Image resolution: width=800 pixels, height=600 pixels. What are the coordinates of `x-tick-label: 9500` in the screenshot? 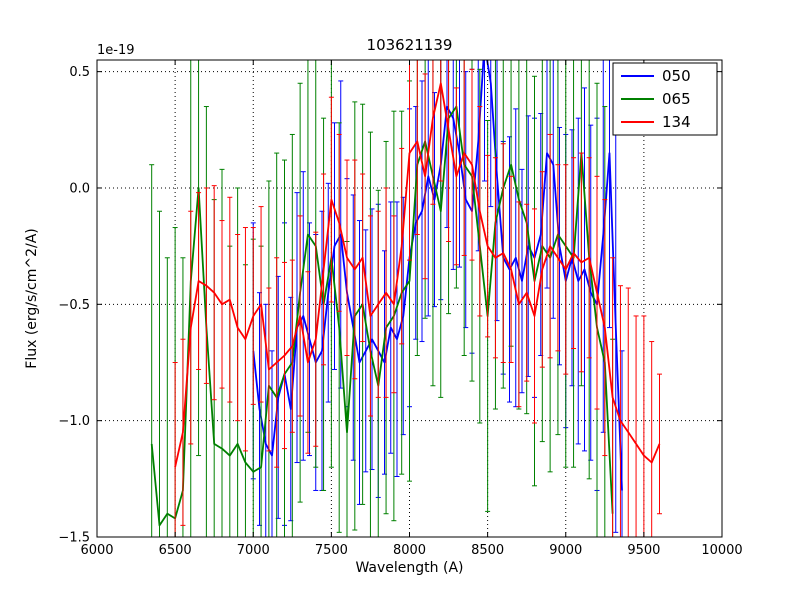 It's located at (643, 550).